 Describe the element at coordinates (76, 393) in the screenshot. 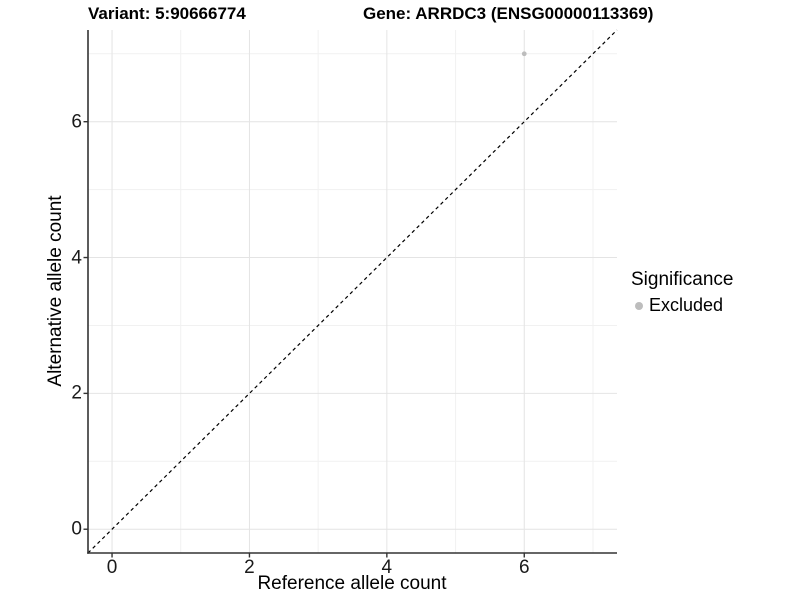

I see `y-tick-label: 2` at that location.